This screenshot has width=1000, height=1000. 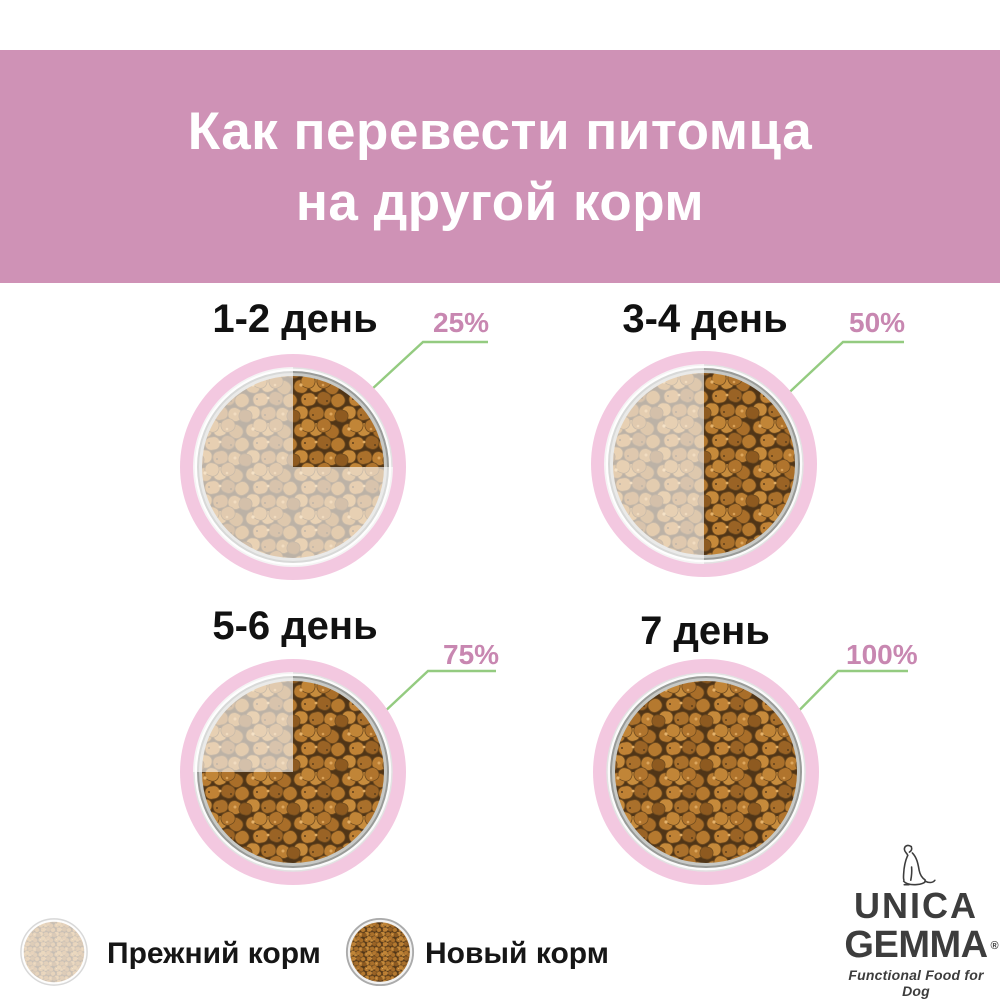 What do you see at coordinates (882, 654) in the screenshot?
I see `step-4-percent-label: 100%` at bounding box center [882, 654].